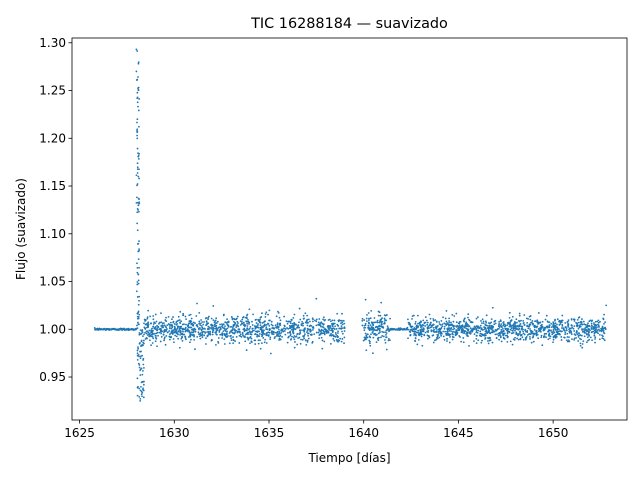 The image size is (640, 480). I want to click on y-tick-label: 1.10, so click(52, 234).